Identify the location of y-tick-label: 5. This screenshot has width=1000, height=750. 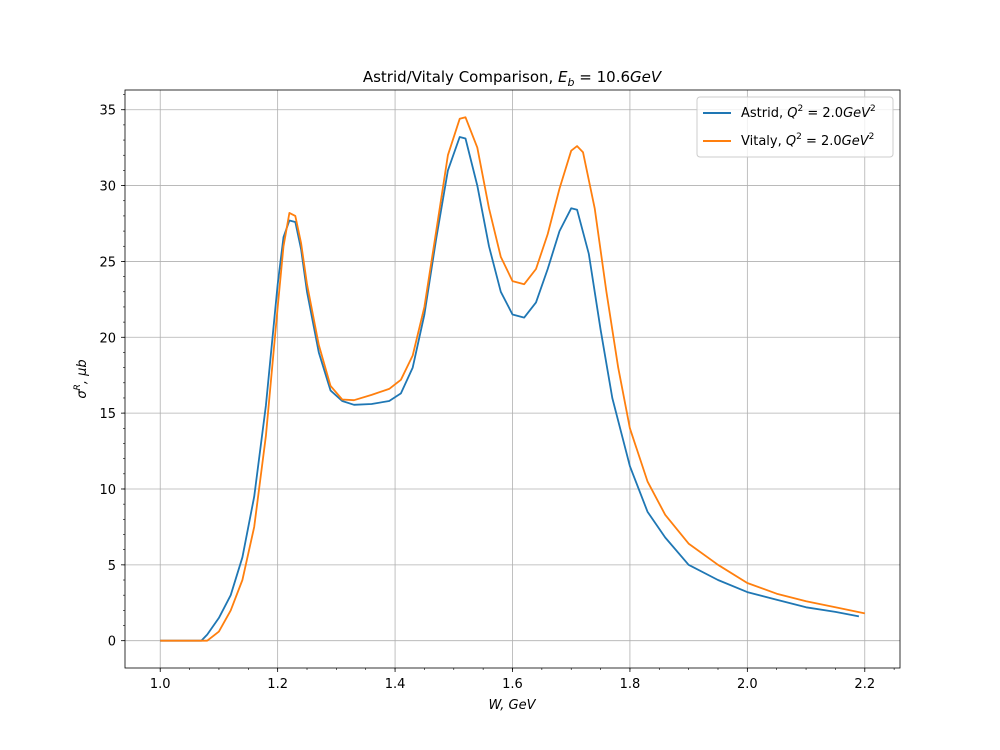
(112, 566).